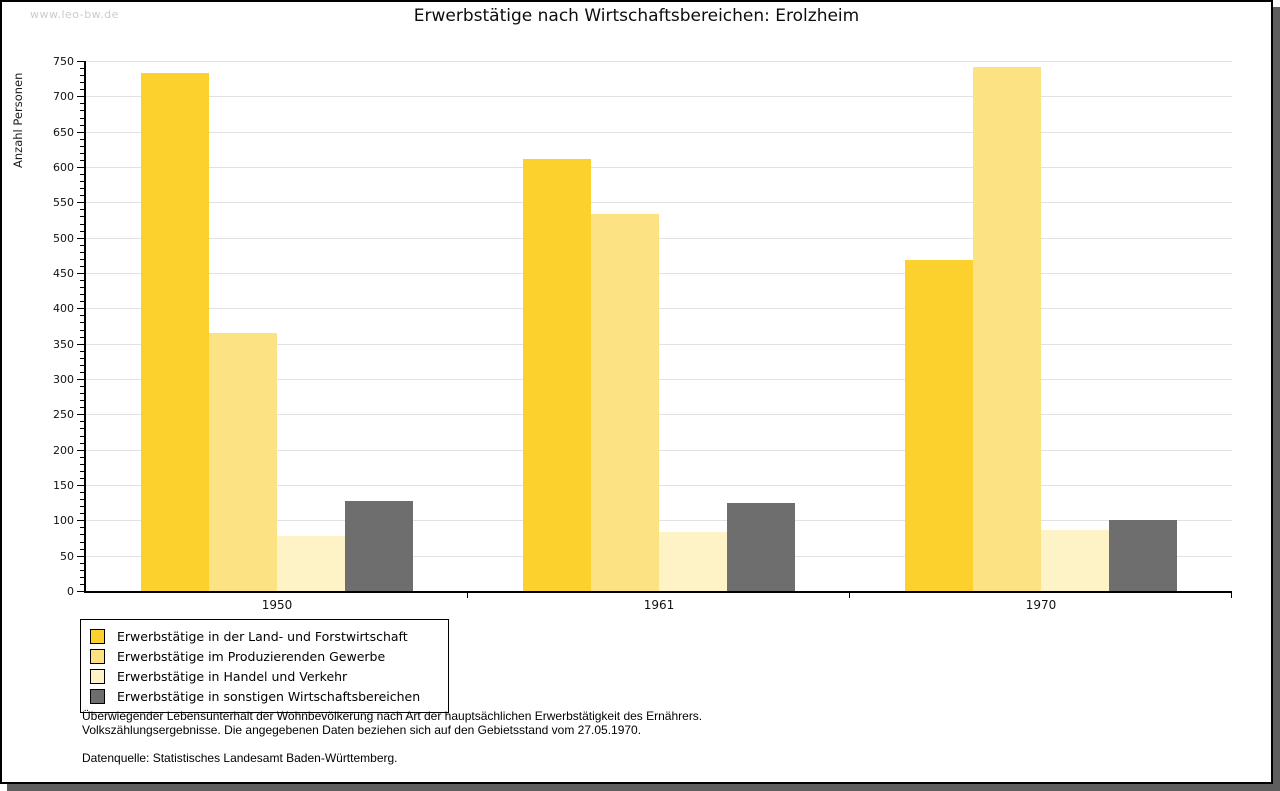 This screenshot has height=791, width=1280. What do you see at coordinates (70, 591) in the screenshot?
I see `y-tick-label-0: 0` at bounding box center [70, 591].